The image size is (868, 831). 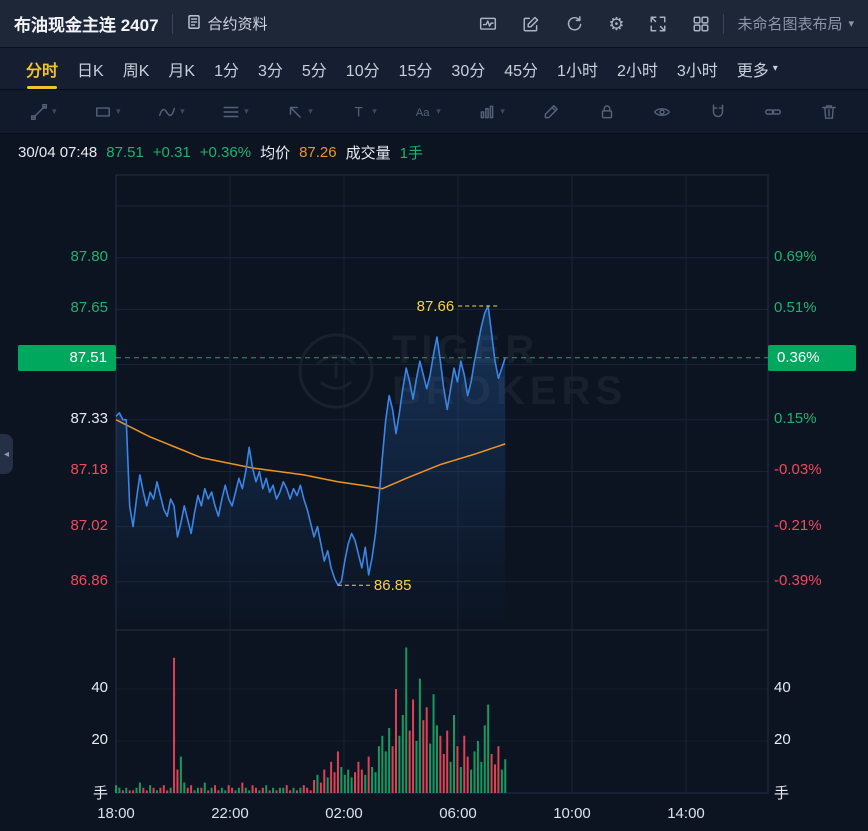 What do you see at coordinates (468, 71) in the screenshot?
I see `tab-30分: 30分` at bounding box center [468, 71].